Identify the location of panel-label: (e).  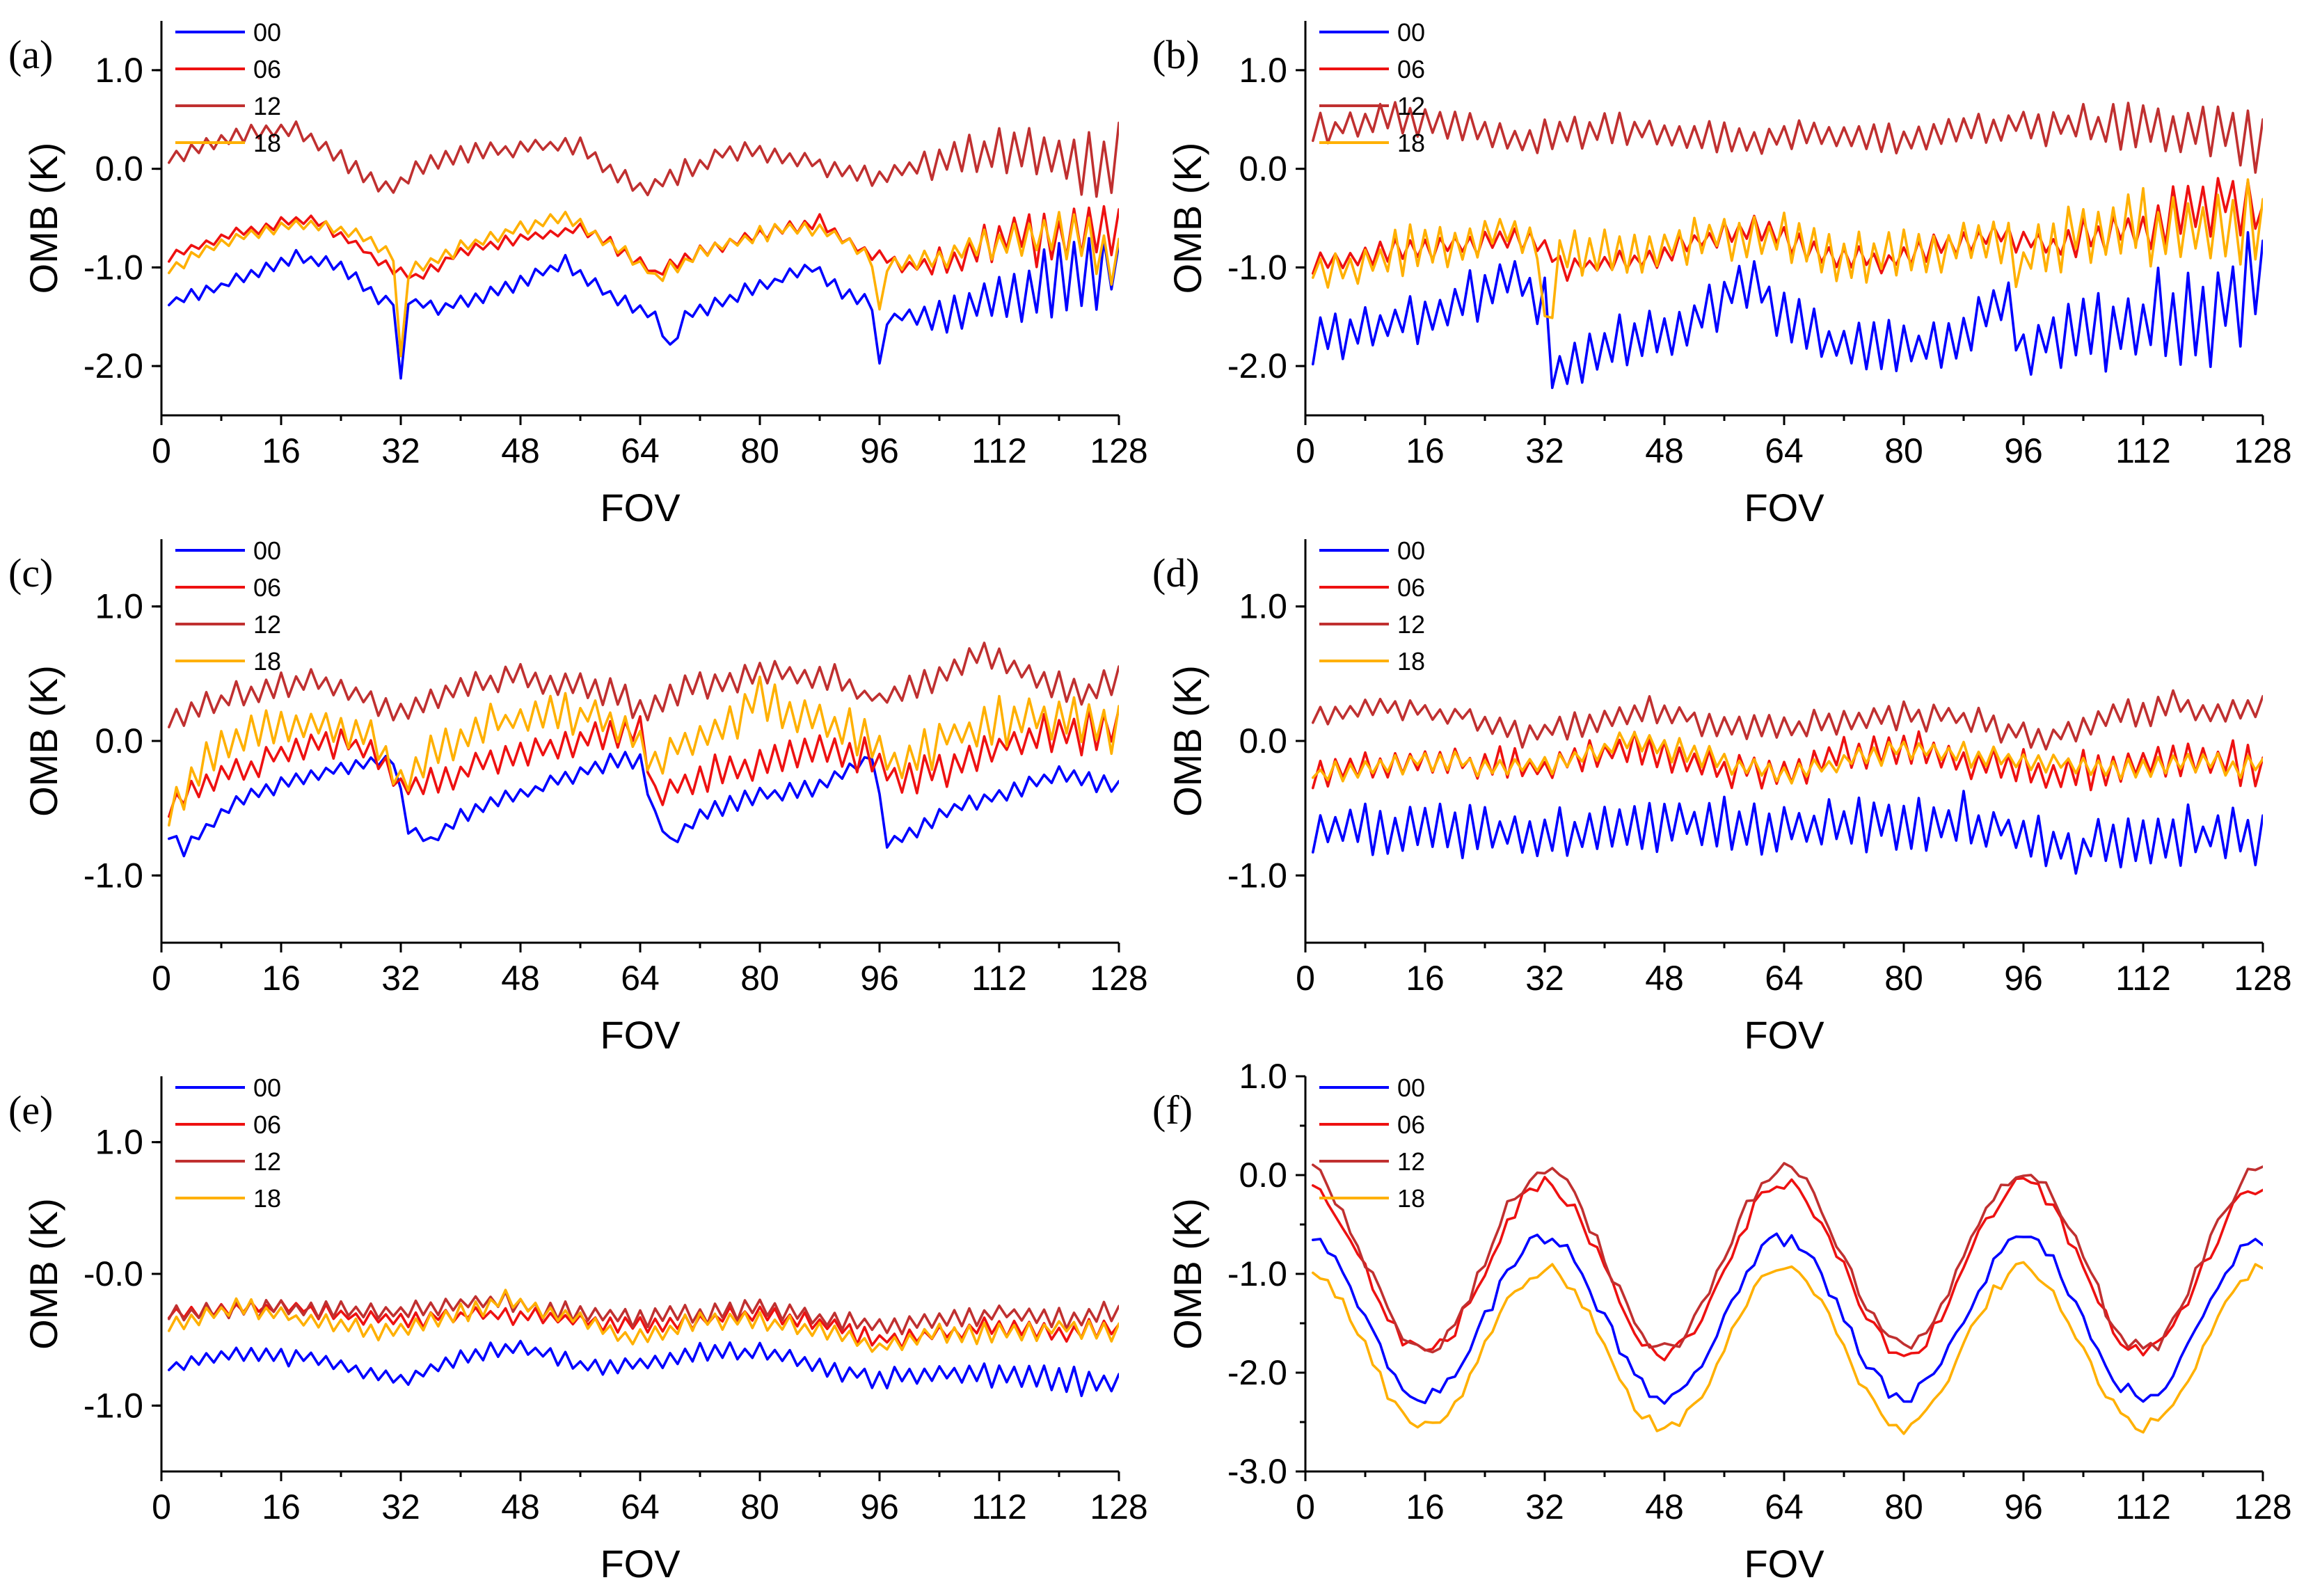
(31, 1110).